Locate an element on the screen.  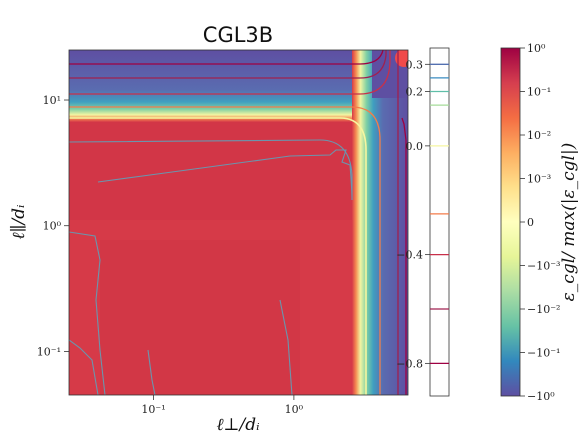
colorbar-ticks: 10⁰ 10⁻¹ 10⁻² 10⁻³ 0 −10⁻³ −10⁻² −10⁻¹ −10⁰ is located at coordinates (540, 222).